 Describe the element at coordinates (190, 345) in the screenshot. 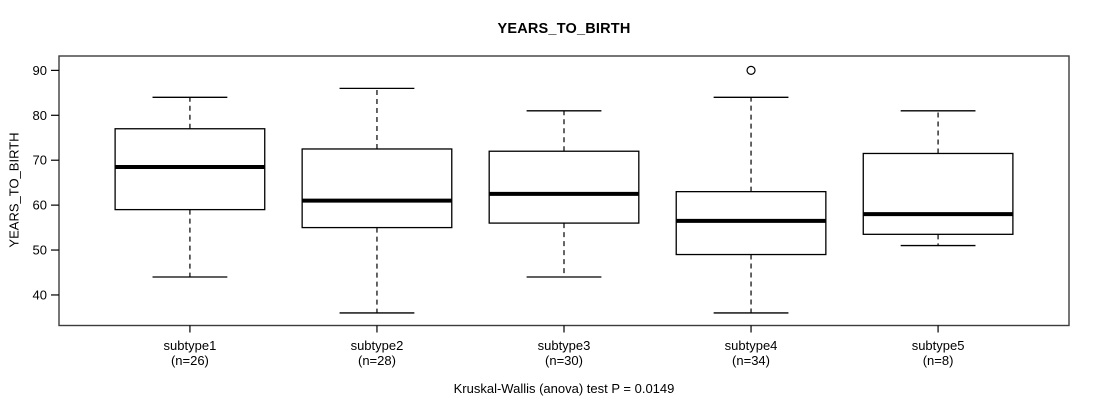

I see `x-category-label: subtype1` at that location.